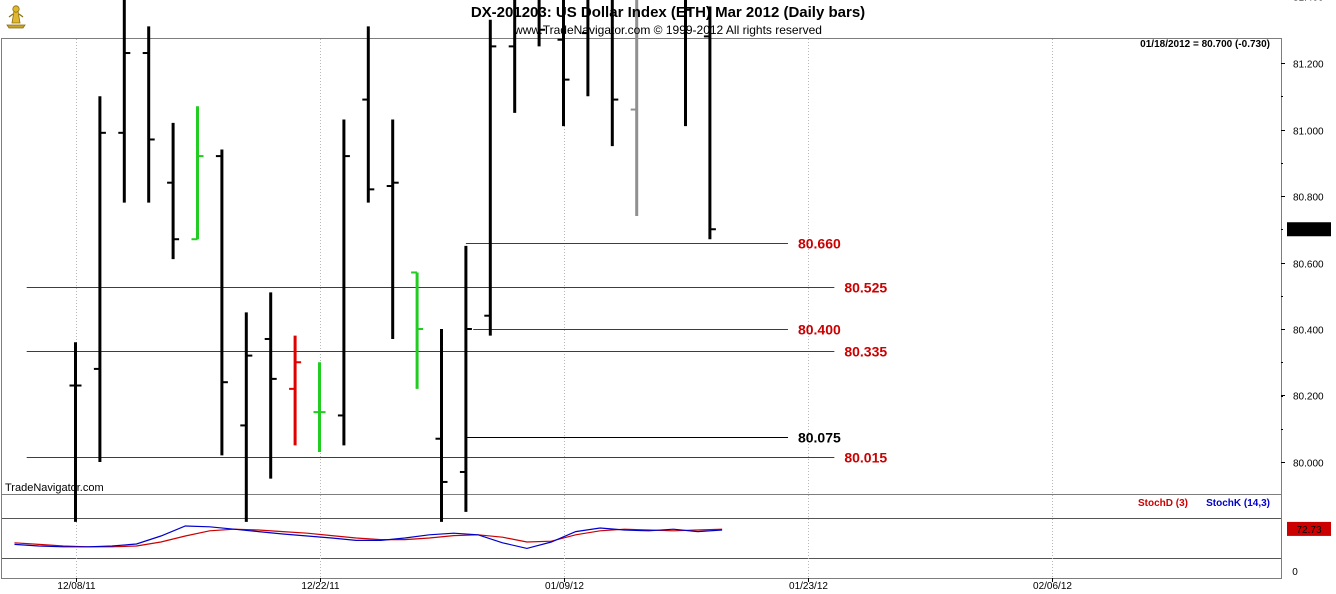  Describe the element at coordinates (76, 586) in the screenshot. I see `x-tick-label: 12/08/11` at that location.